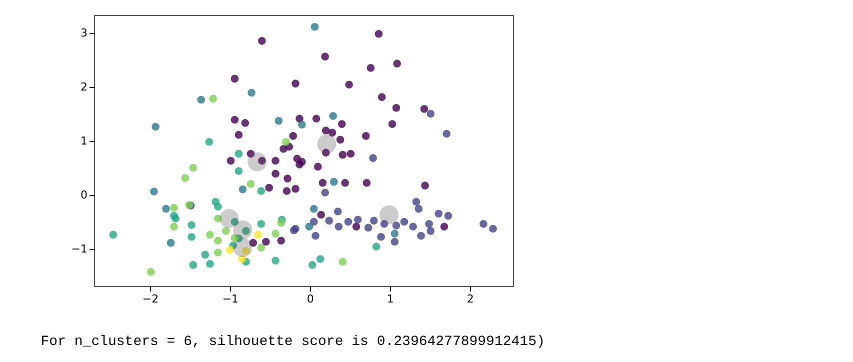 This screenshot has width=853, height=362. I want to click on x-tick-label: −2, so click(150, 299).